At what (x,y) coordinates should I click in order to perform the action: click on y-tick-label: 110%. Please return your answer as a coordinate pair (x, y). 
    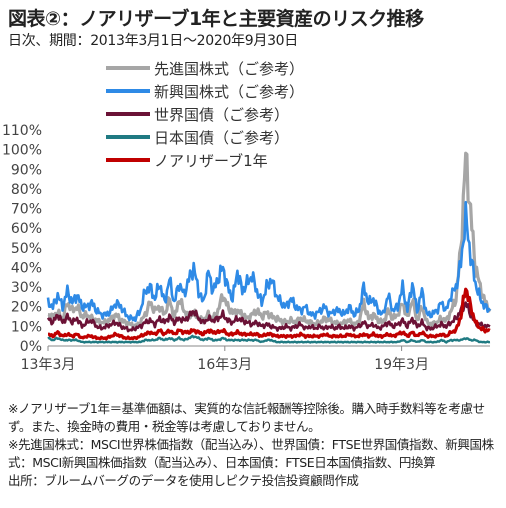
    Looking at the image, I should click on (22, 131).